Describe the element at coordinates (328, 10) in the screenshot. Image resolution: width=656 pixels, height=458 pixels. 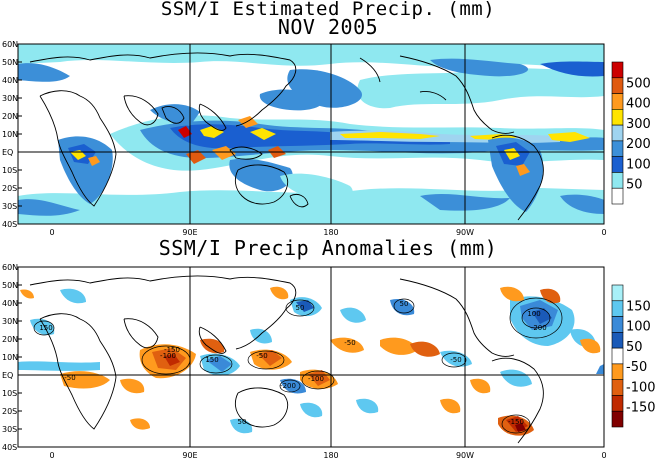
I see `map-title-top: SSM/I Estimated Precip. (mm)` at that location.